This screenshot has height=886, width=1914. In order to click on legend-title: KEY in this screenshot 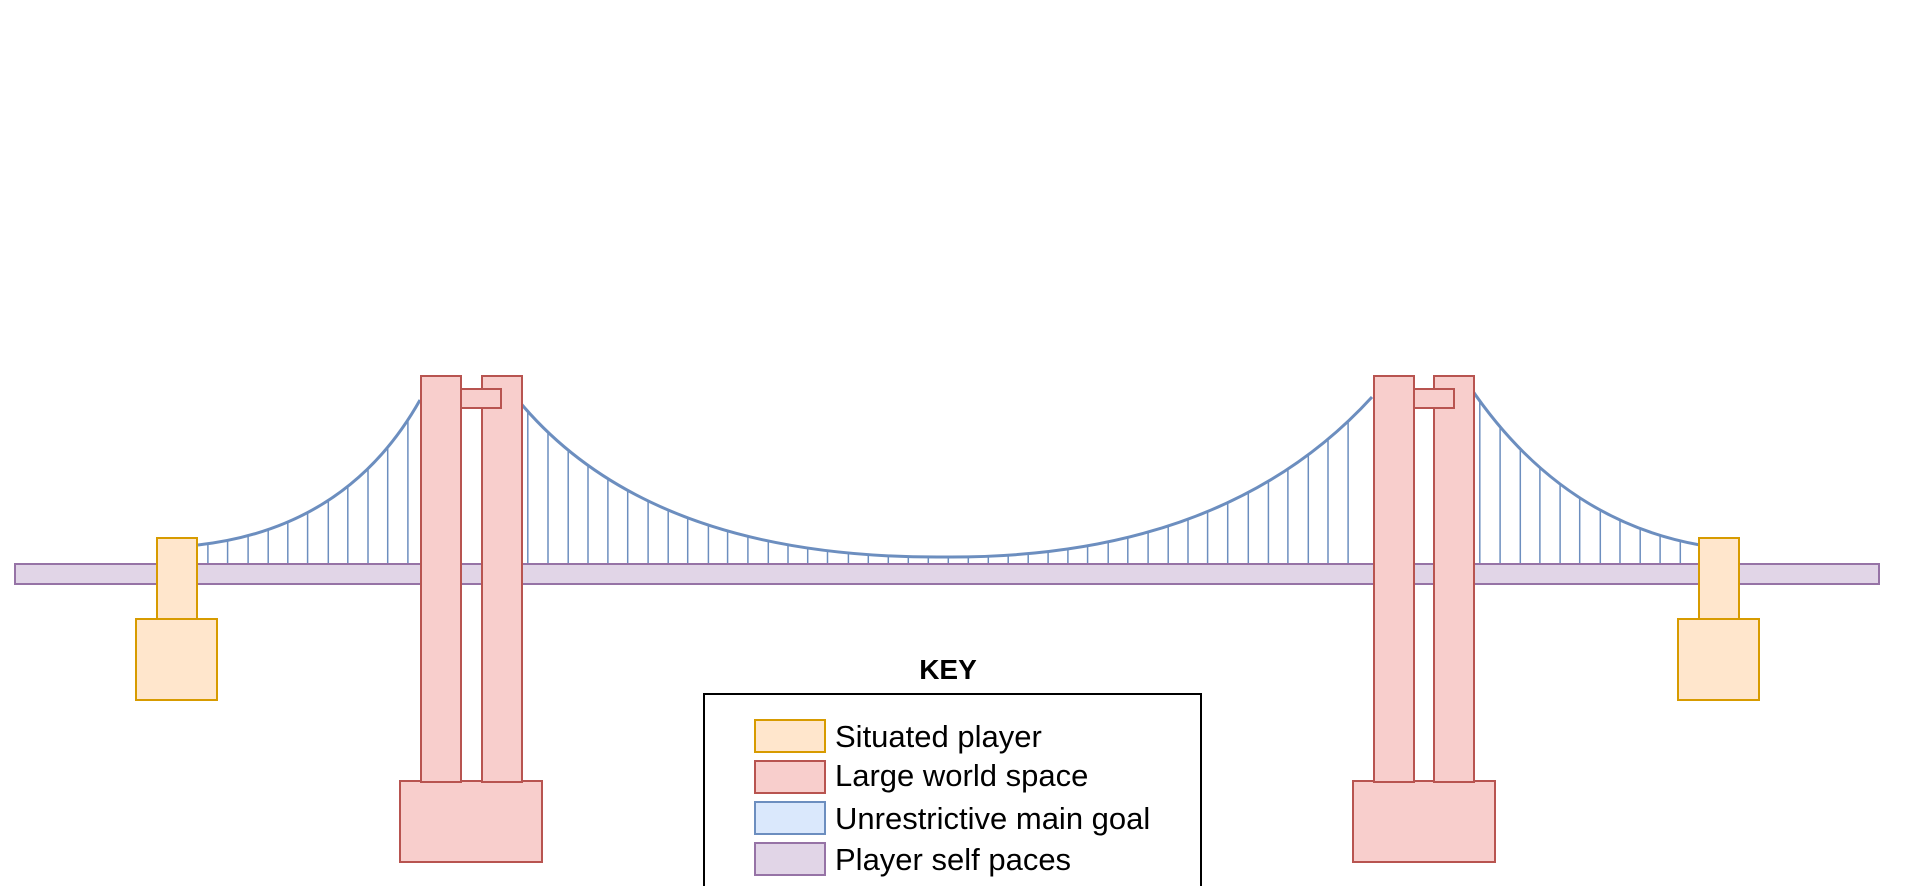, I will do `click(948, 669)`.